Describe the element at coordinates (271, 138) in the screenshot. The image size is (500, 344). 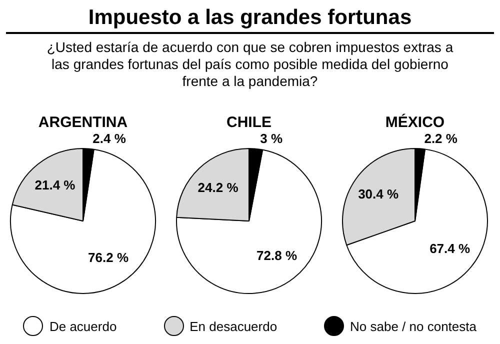
I see `data-label: 3 %` at that location.